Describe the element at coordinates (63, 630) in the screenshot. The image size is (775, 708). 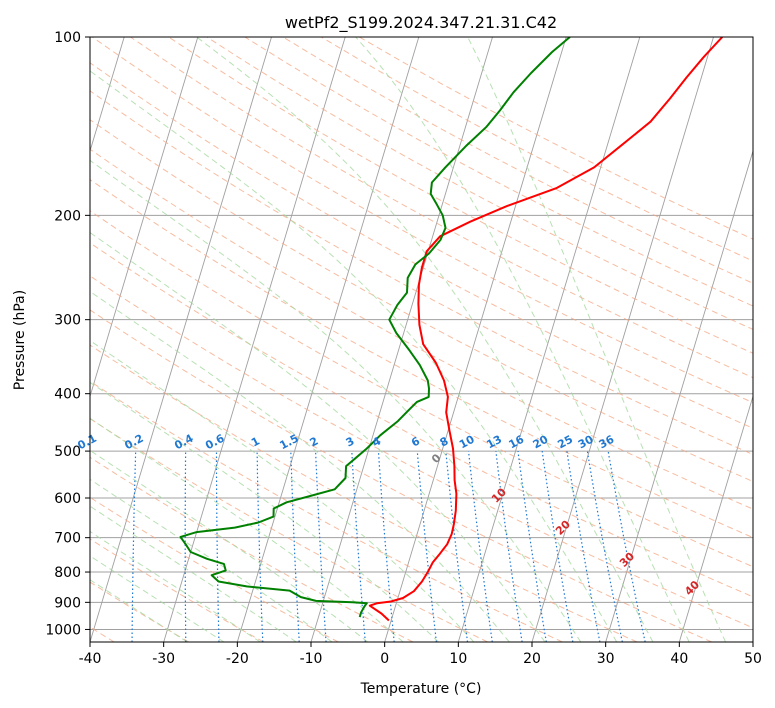
I see `y-tick-label: 1000` at that location.